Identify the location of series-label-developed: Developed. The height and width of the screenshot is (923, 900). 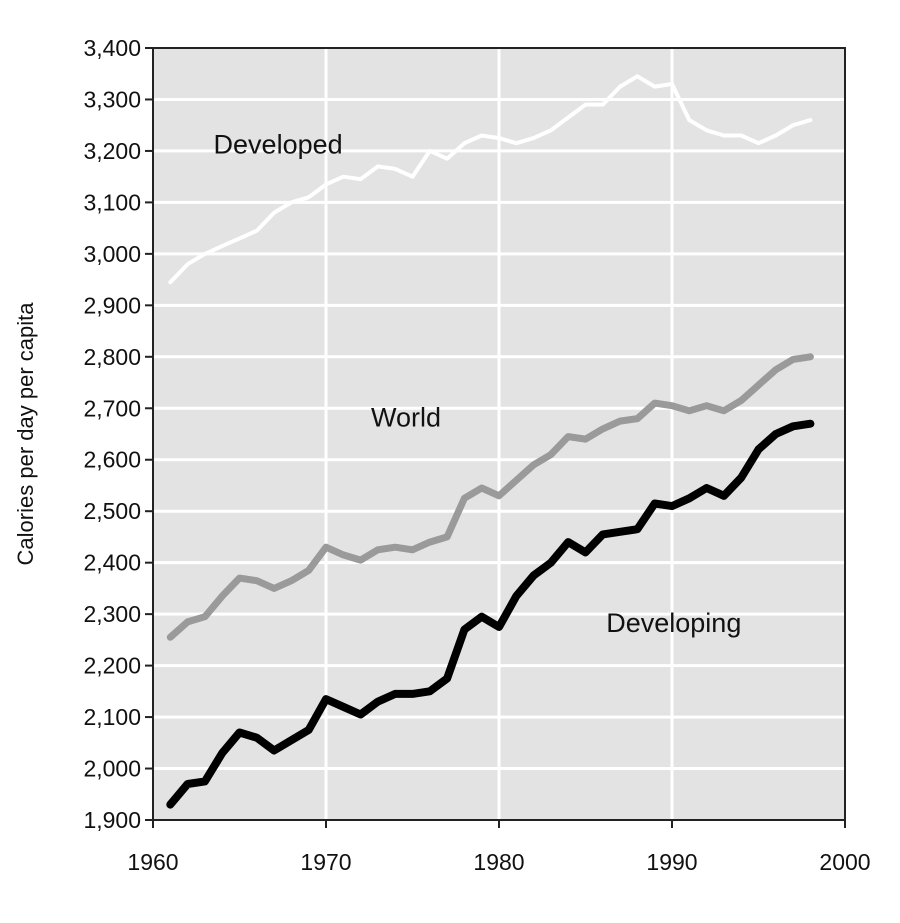
(278, 145).